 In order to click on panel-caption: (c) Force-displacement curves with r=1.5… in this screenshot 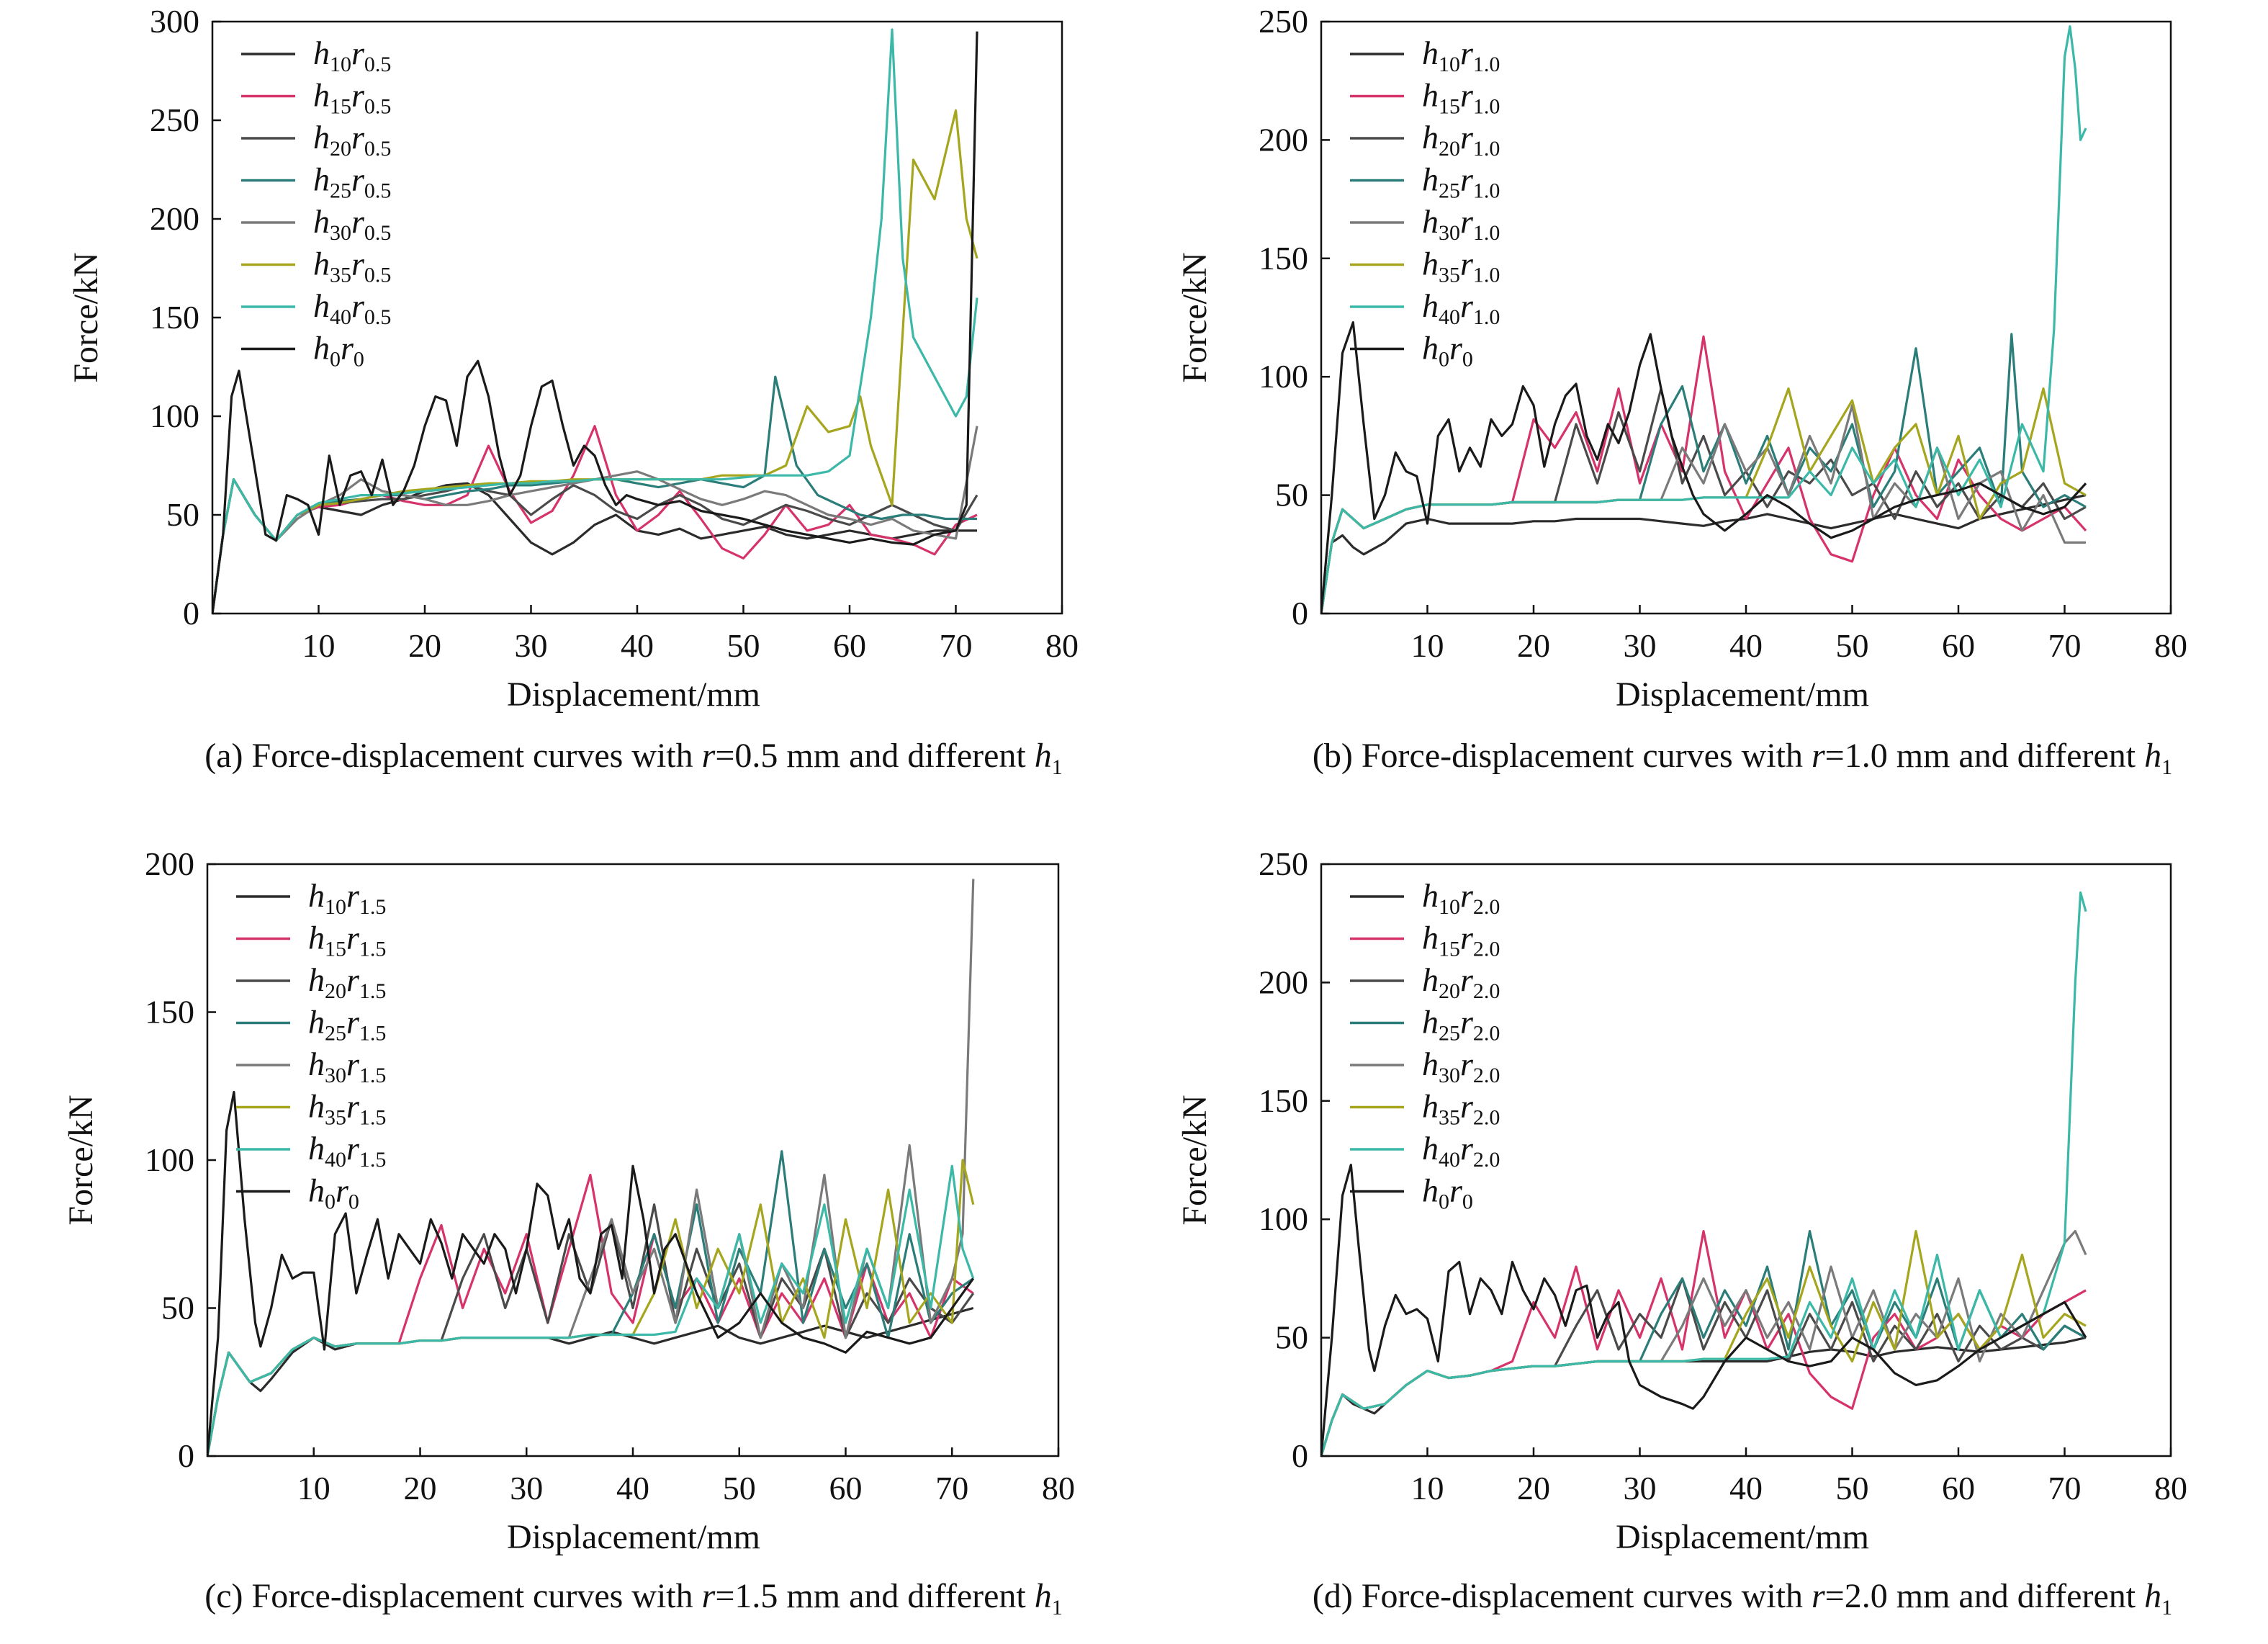, I will do `click(633, 1598)`.